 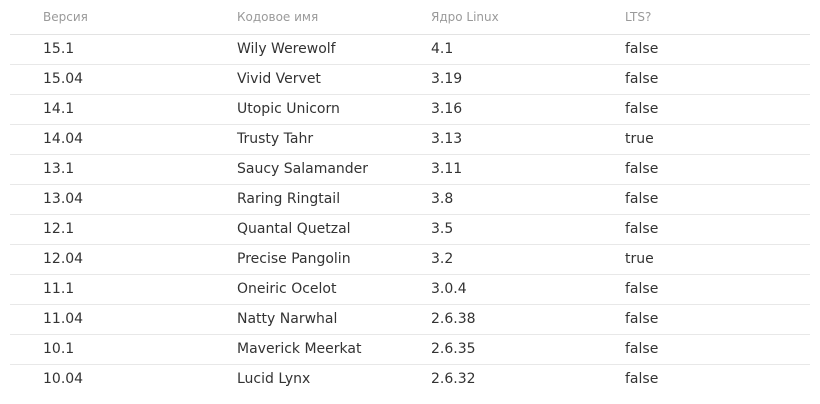 What do you see at coordinates (495, 259) in the screenshot?
I see `cell-kernel: 3.2` at bounding box center [495, 259].